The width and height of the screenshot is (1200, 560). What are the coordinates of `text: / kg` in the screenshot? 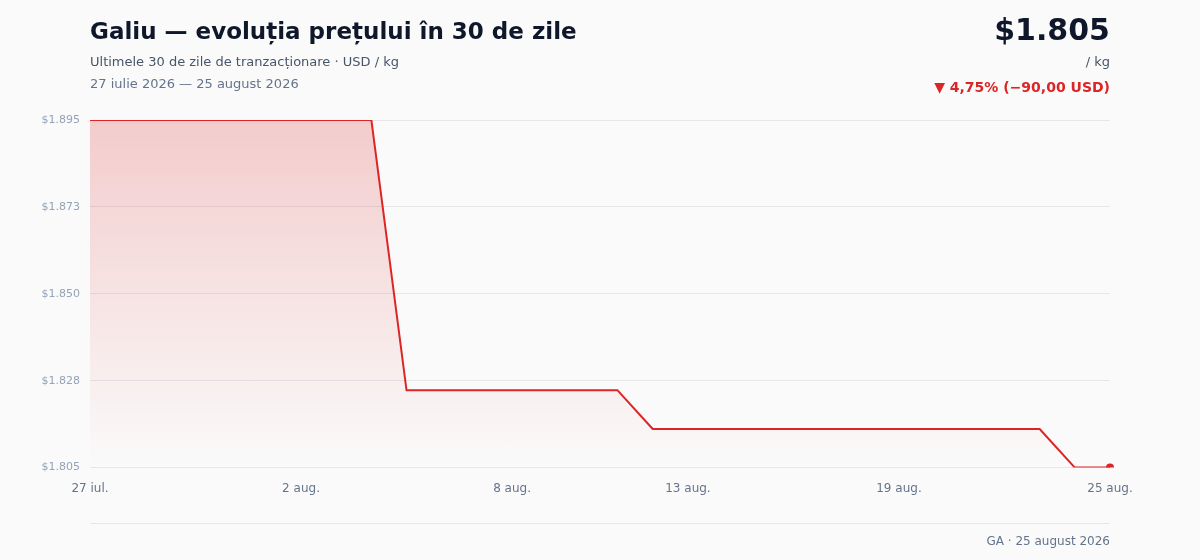 It's located at (1097, 61).